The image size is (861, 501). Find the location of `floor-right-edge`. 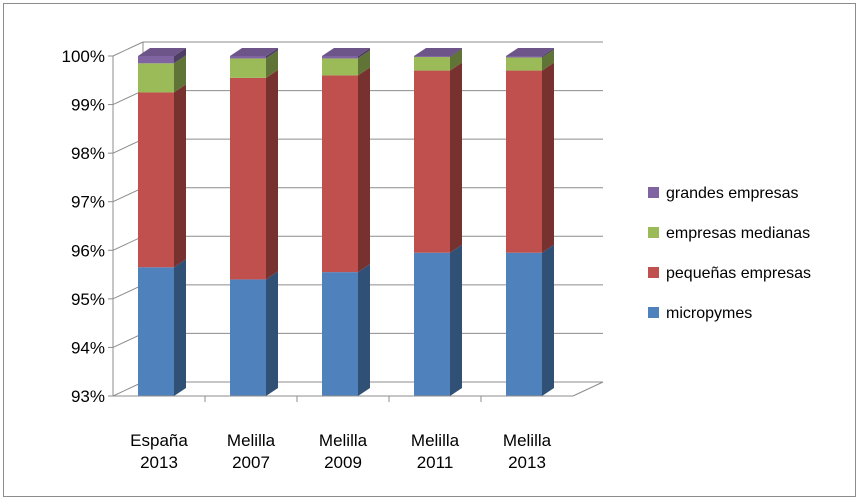

floor-right-edge is located at coordinates (588, 389).